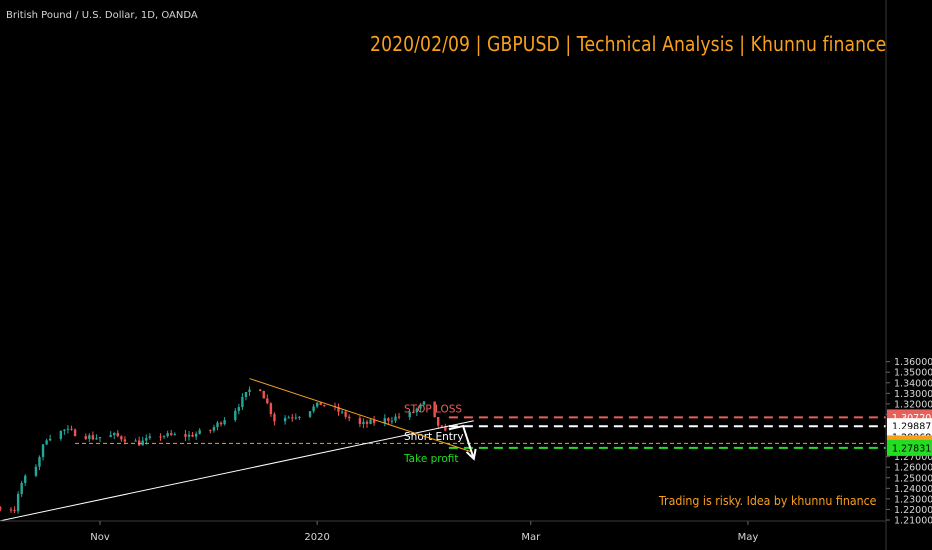 The width and height of the screenshot is (932, 550). I want to click on support-trendline, so click(237, 471).